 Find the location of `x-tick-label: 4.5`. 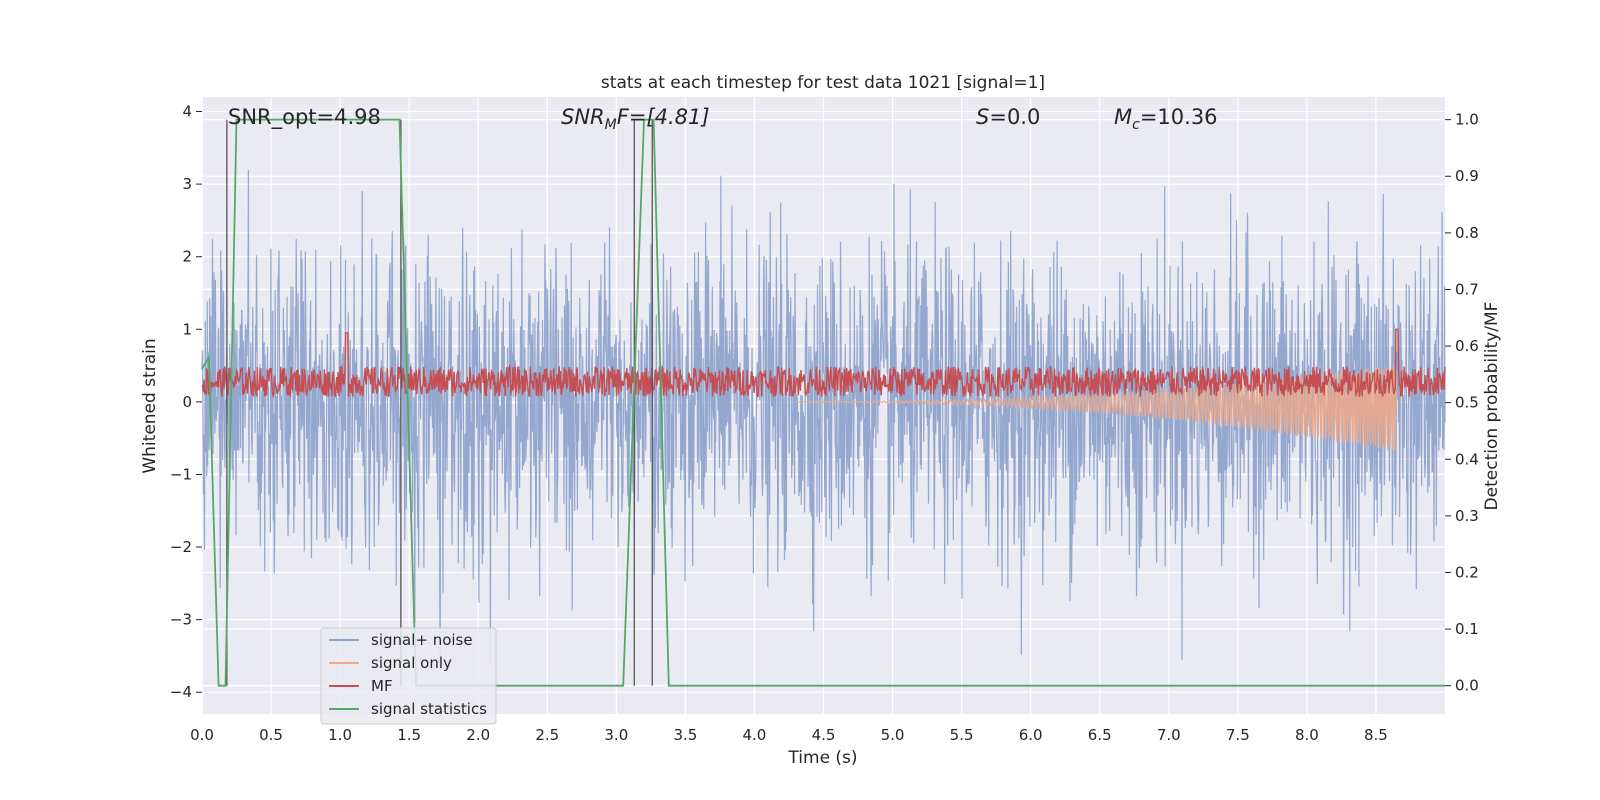

x-tick-label: 4.5 is located at coordinates (824, 735).